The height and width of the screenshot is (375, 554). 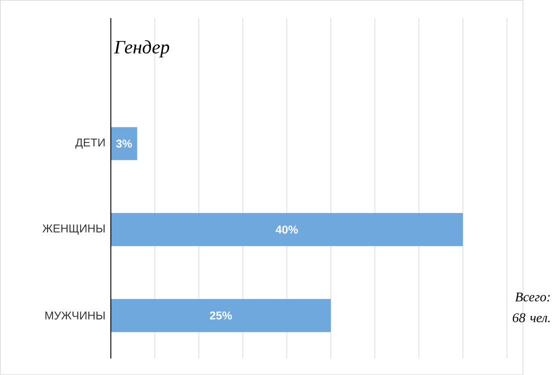 I want to click on data-label: 40%, so click(x=287, y=230).